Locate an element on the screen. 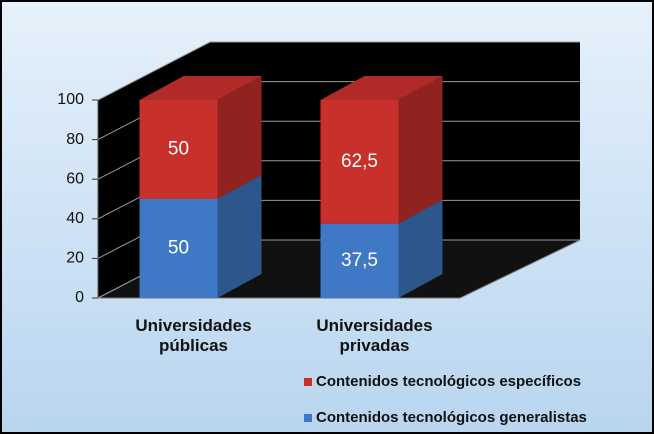 The height and width of the screenshot is (434, 654). legend-label: Contenidos tecnológicos específicos is located at coordinates (448, 381).